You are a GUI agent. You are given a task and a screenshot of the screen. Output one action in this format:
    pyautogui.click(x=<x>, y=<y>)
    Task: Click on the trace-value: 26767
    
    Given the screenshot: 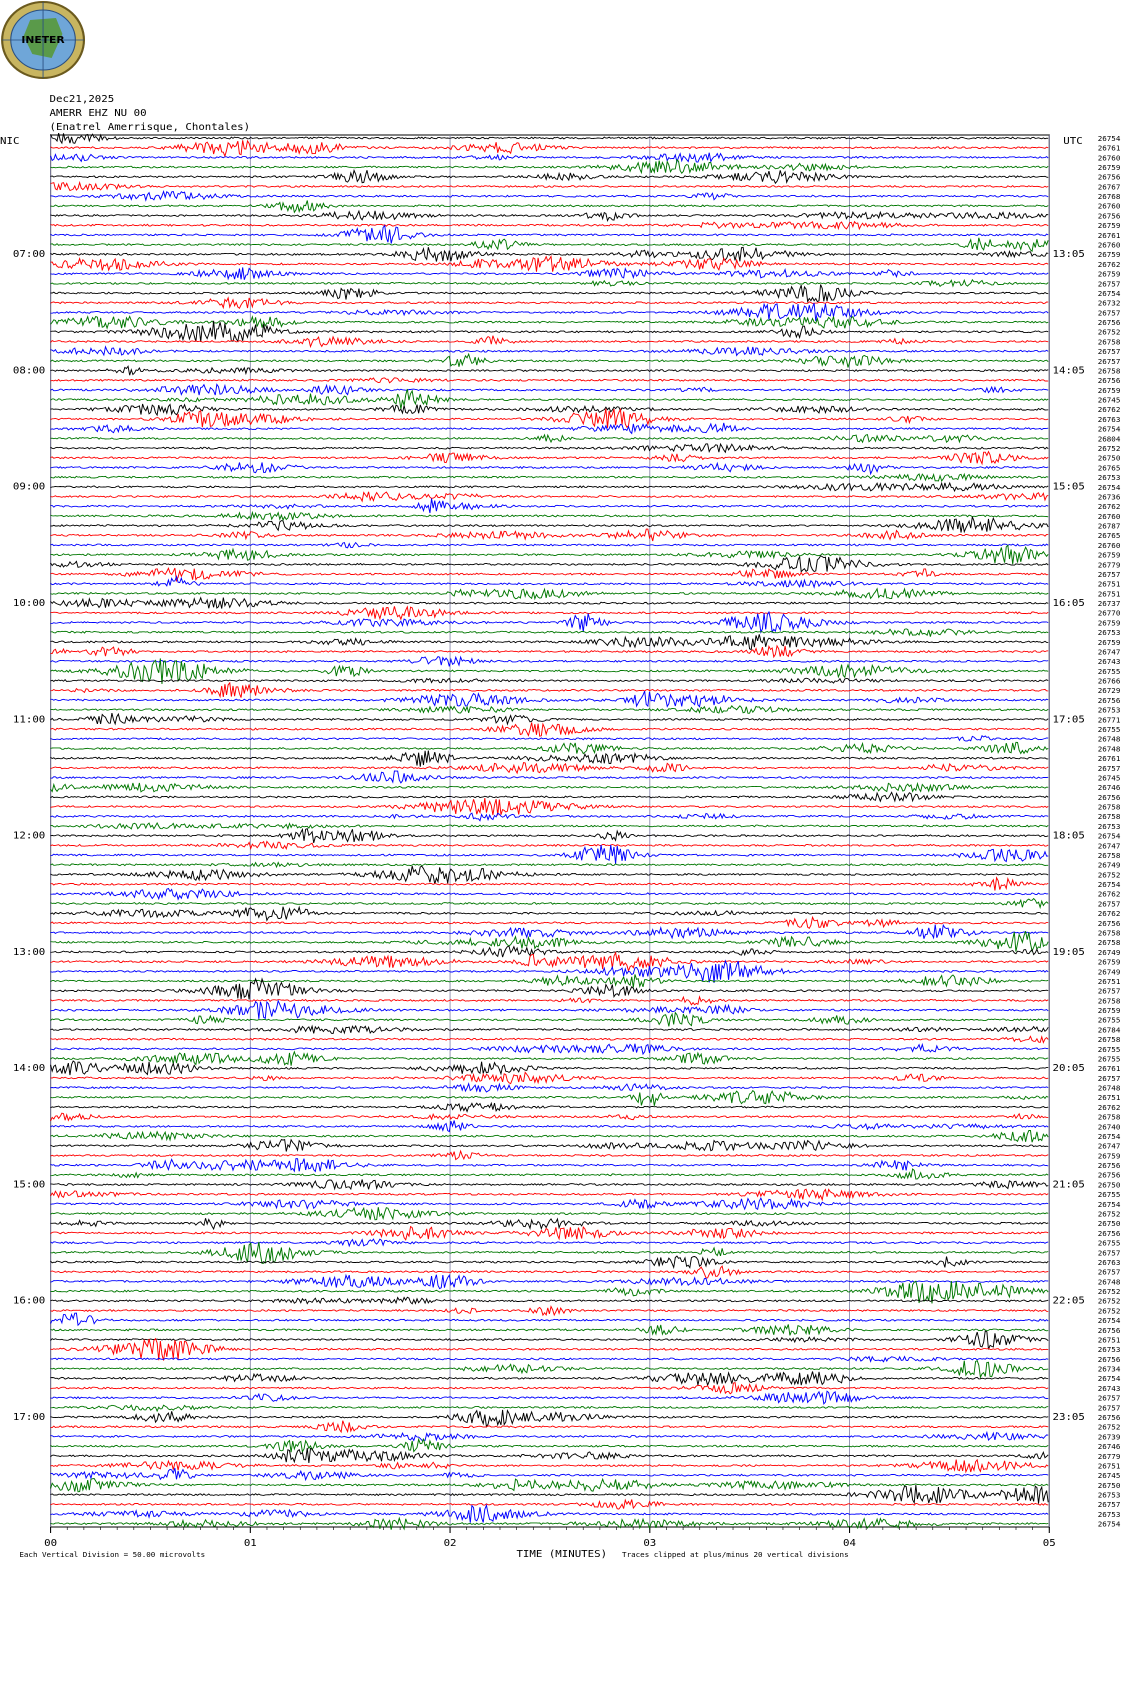 What is the action you would take?
    pyautogui.click(x=1109, y=187)
    